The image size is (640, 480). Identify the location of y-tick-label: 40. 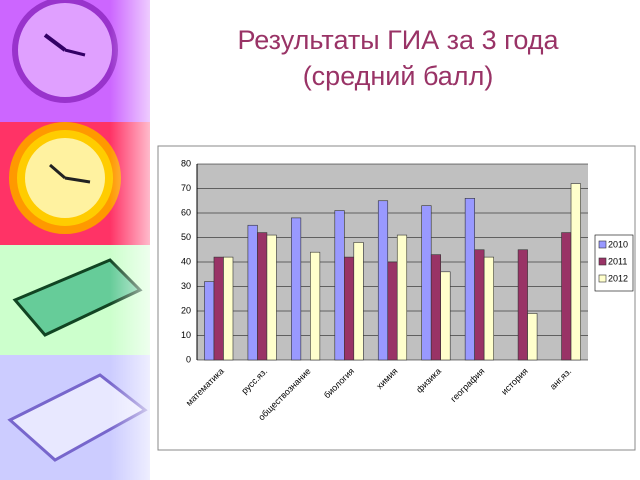
(186, 261).